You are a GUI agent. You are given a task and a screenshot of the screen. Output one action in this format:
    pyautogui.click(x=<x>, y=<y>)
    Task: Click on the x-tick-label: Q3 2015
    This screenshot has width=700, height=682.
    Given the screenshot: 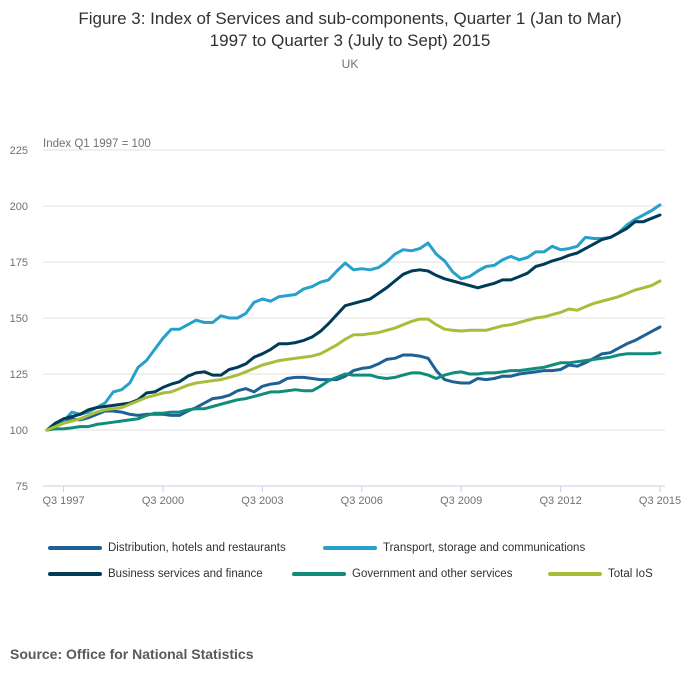 What is the action you would take?
    pyautogui.click(x=660, y=501)
    